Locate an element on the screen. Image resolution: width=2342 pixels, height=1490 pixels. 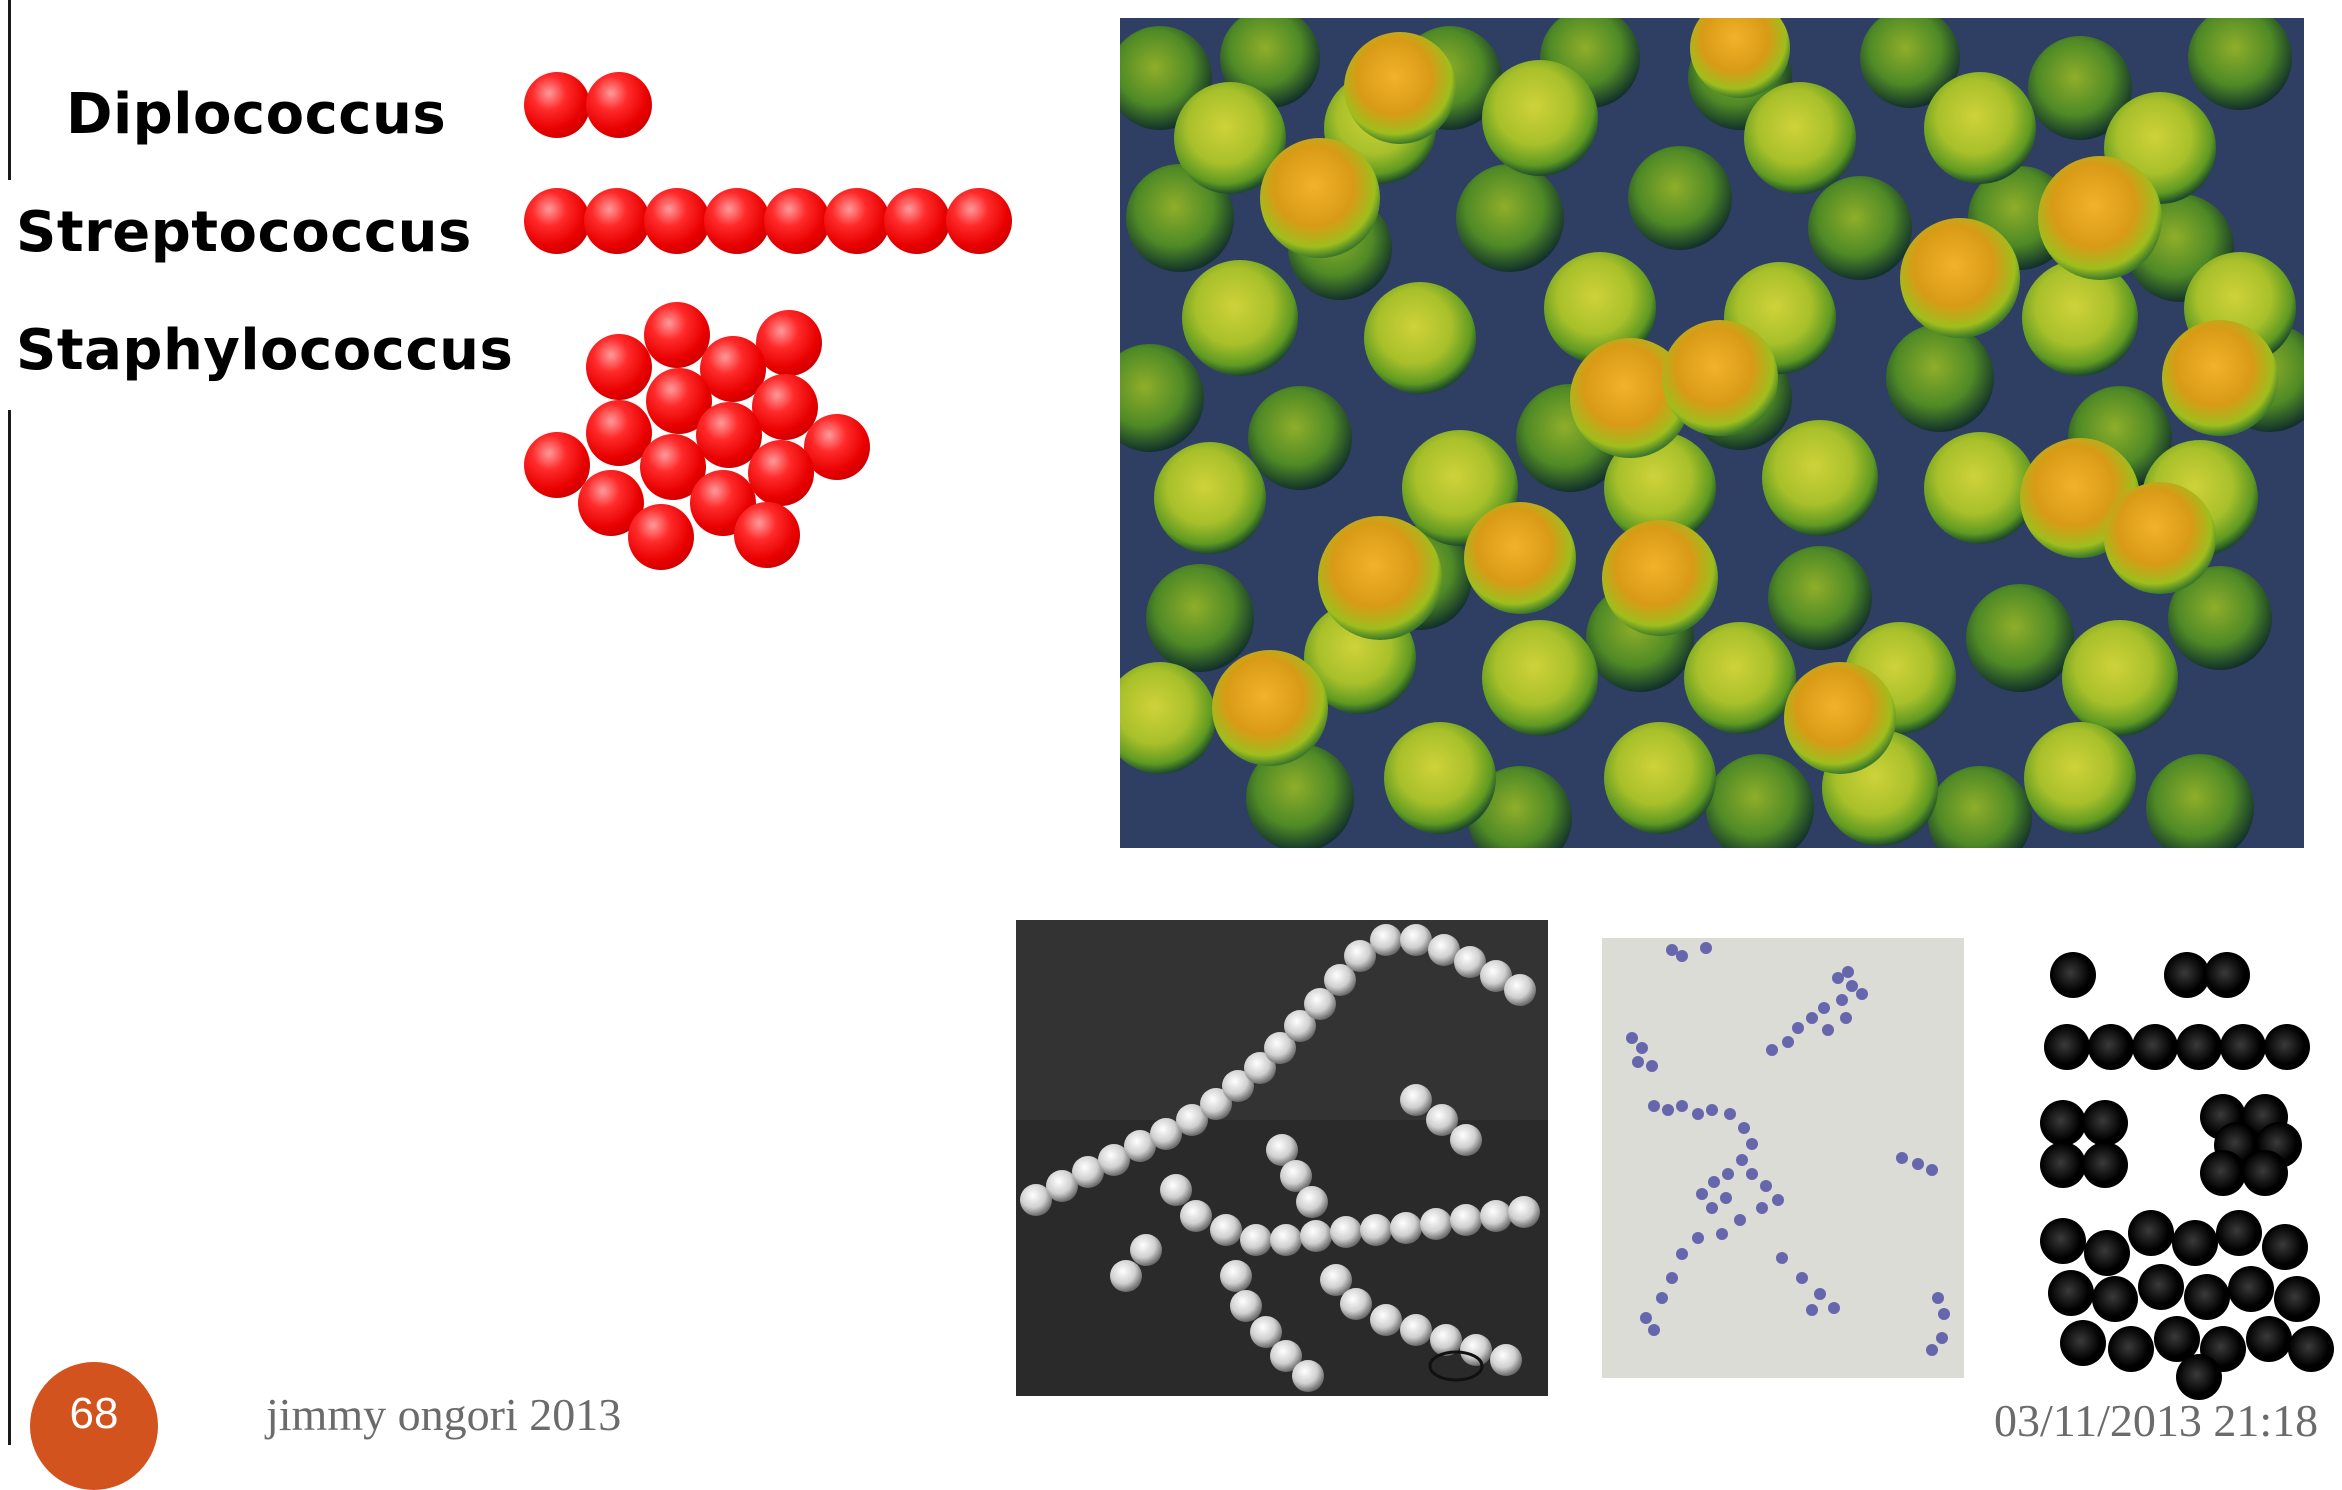
page-number-badge: 68 is located at coordinates (94, 1426).